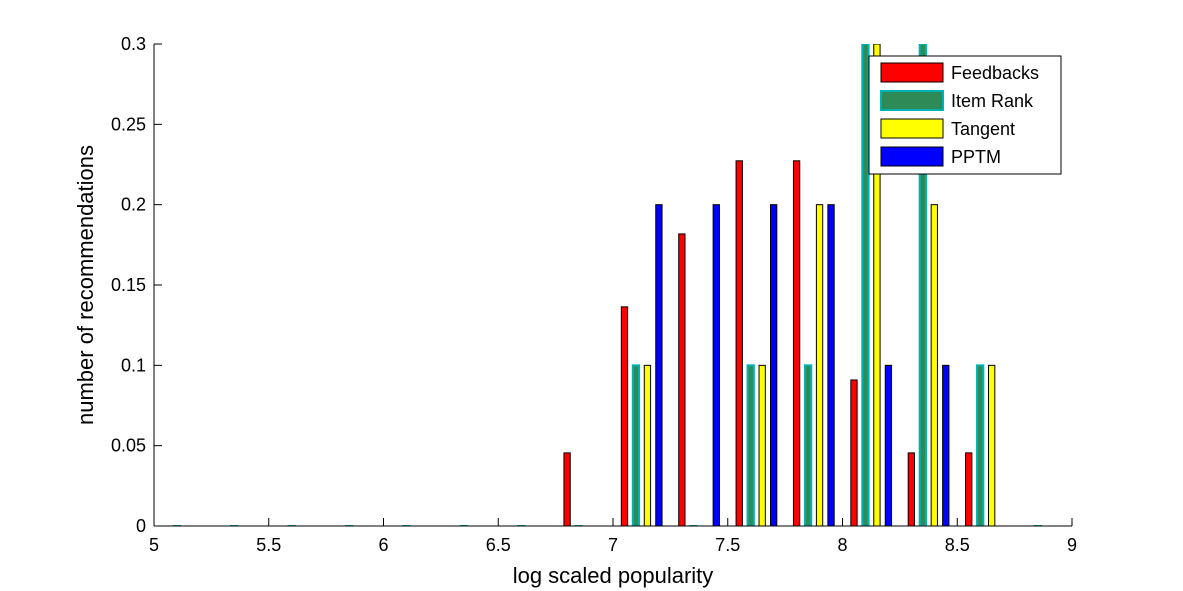  I want to click on x-tick-label: 9, so click(1072, 545).